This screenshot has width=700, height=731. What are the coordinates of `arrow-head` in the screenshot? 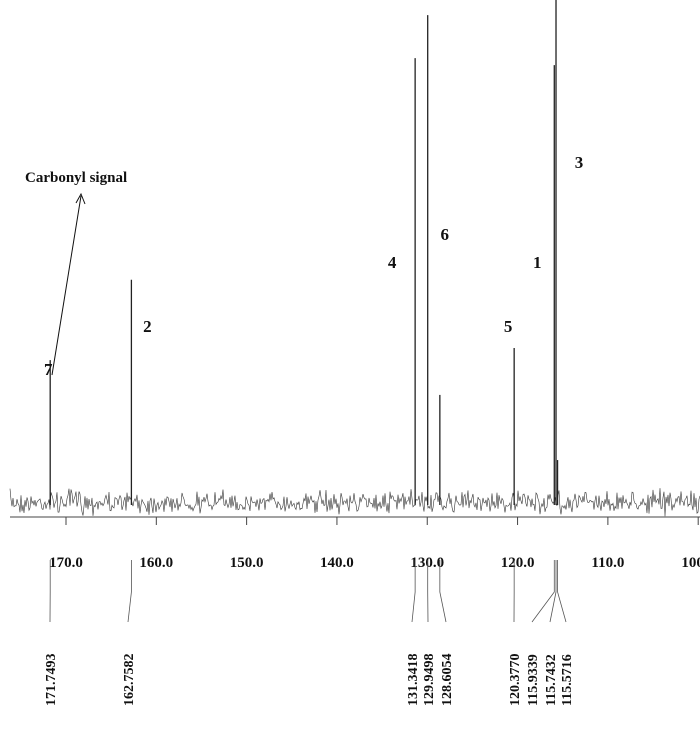 It's located at (80, 198).